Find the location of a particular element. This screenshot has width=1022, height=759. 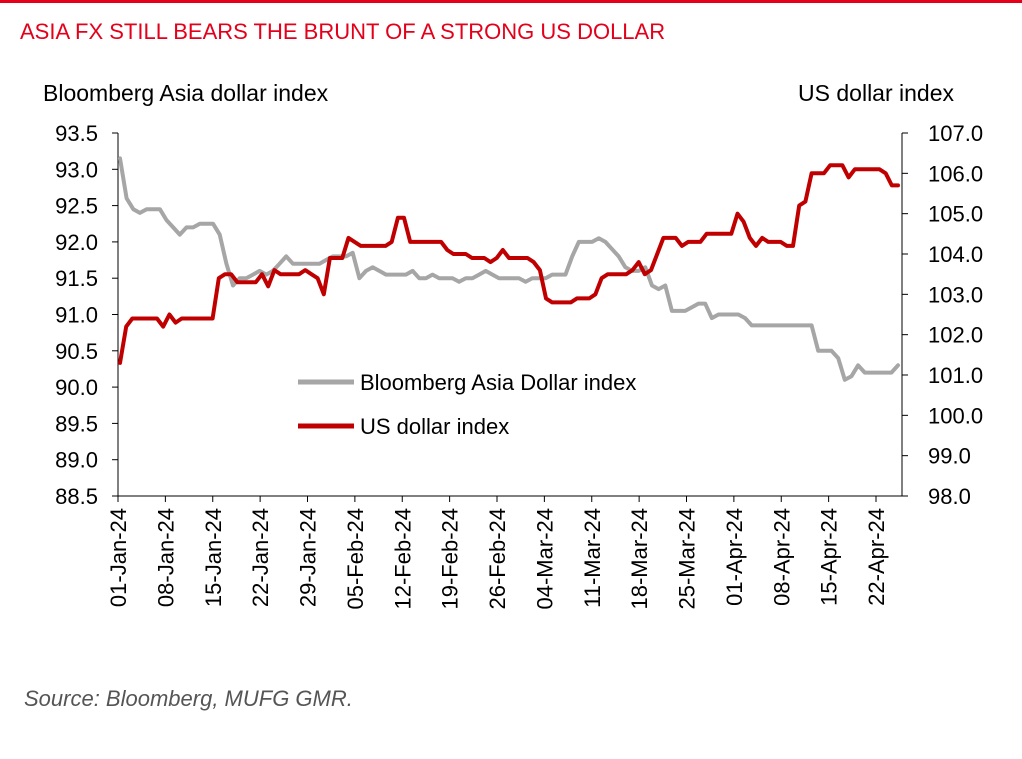

x-tick-label: 01-Apr-24 is located at coordinates (734, 557).